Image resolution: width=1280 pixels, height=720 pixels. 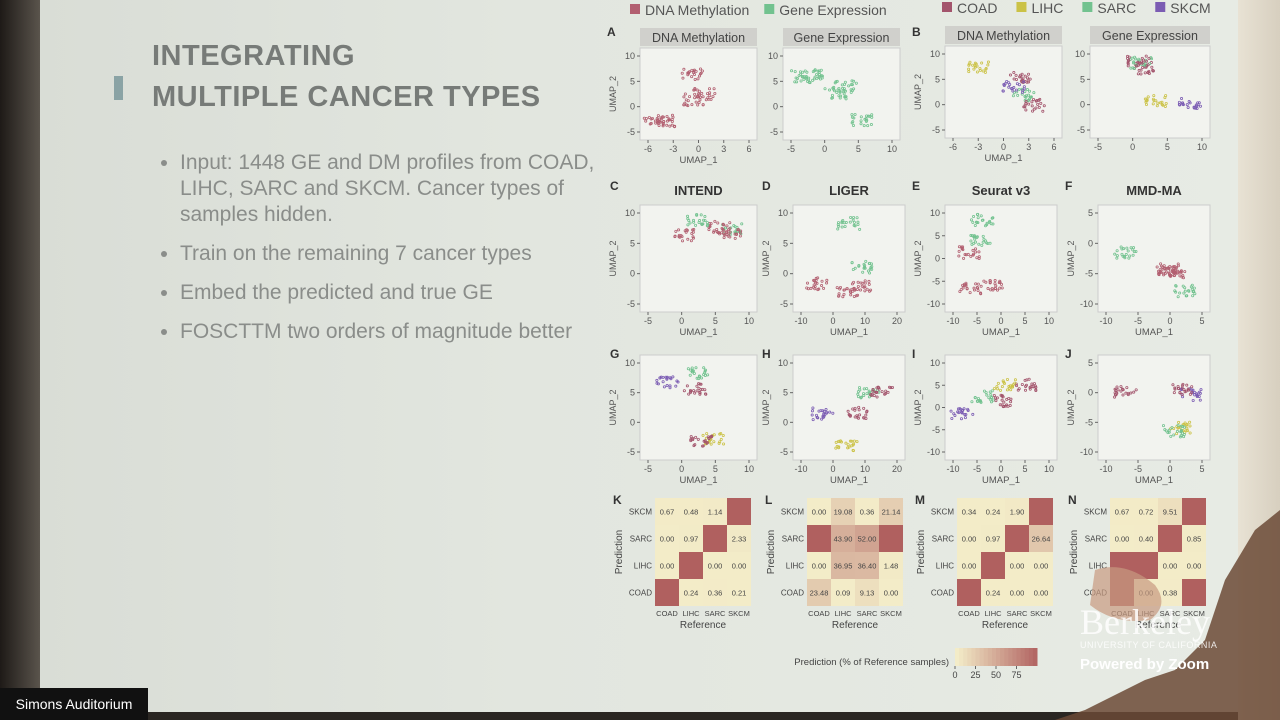 I want to click on x-tick-label: 0, so click(x=1003, y=147).